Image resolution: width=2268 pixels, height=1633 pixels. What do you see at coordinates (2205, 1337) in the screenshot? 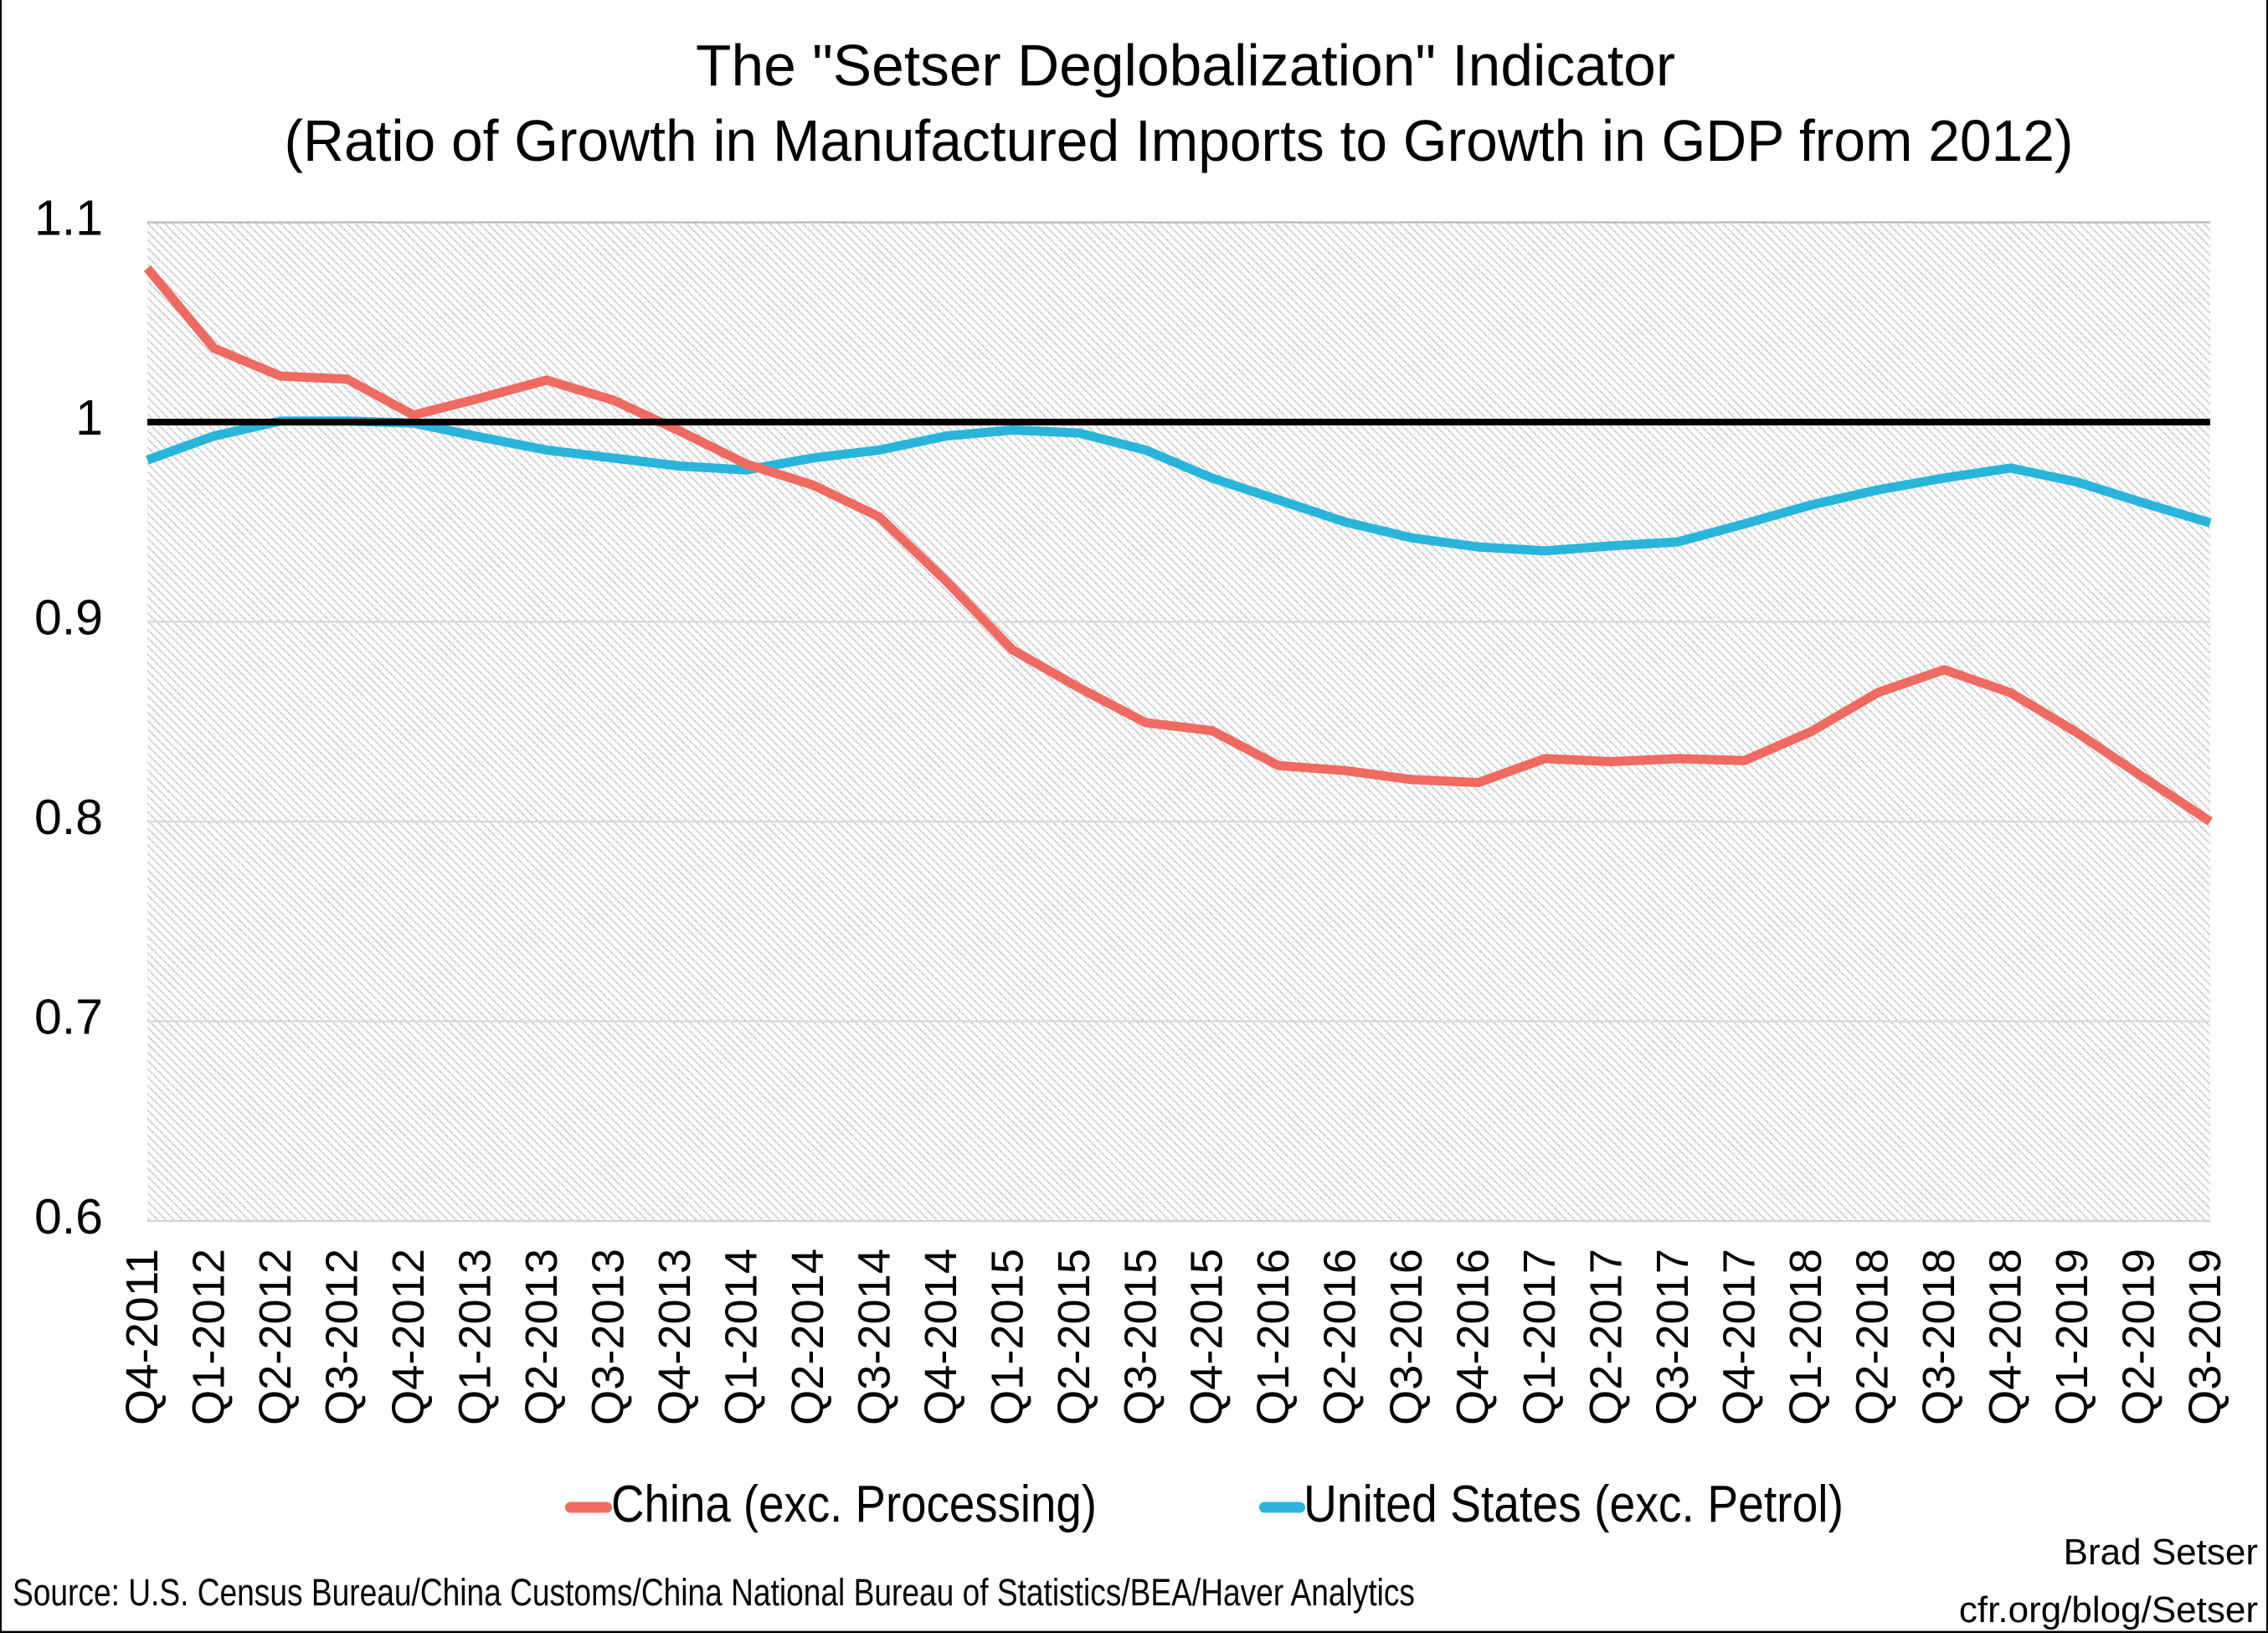
I see `svg-text: Q3-2019` at bounding box center [2205, 1337].